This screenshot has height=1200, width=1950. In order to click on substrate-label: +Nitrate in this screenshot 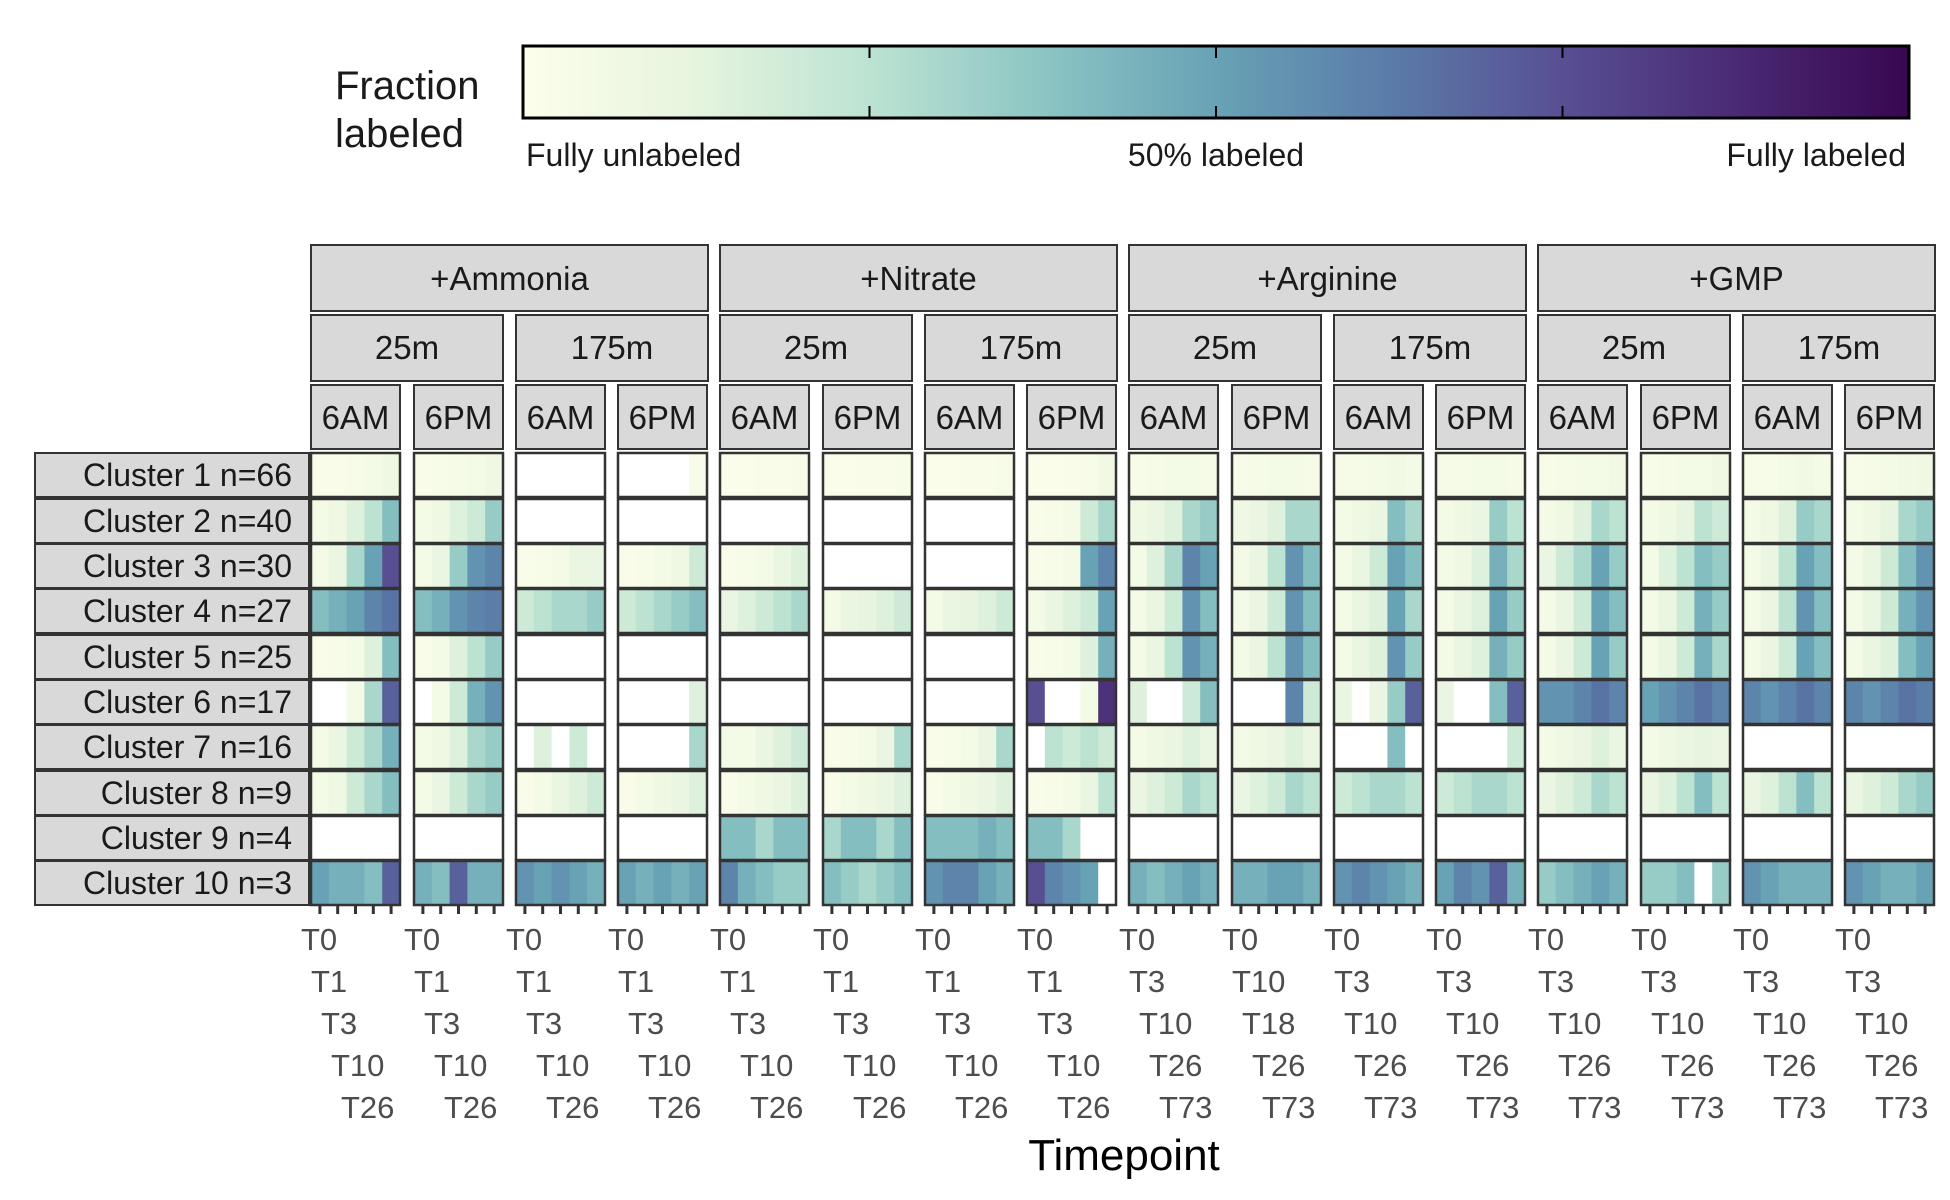, I will do `click(918, 278)`.